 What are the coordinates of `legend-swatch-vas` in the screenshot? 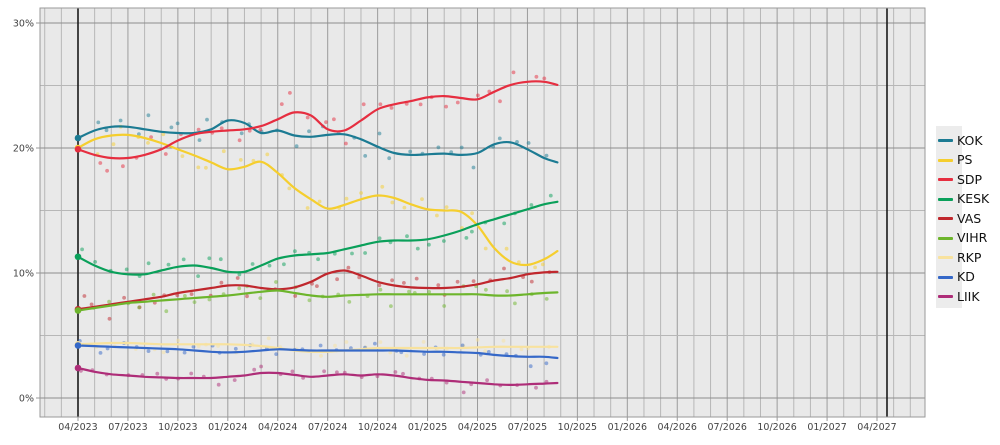 It's located at (945, 219).